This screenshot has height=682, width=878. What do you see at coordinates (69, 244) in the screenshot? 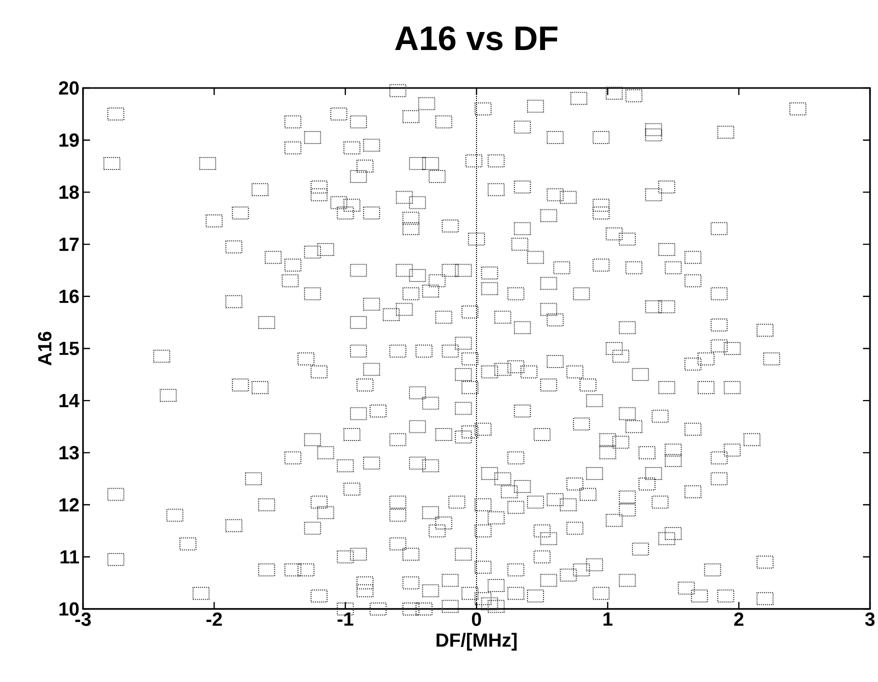
I see `y-tick-label: 17` at bounding box center [69, 244].